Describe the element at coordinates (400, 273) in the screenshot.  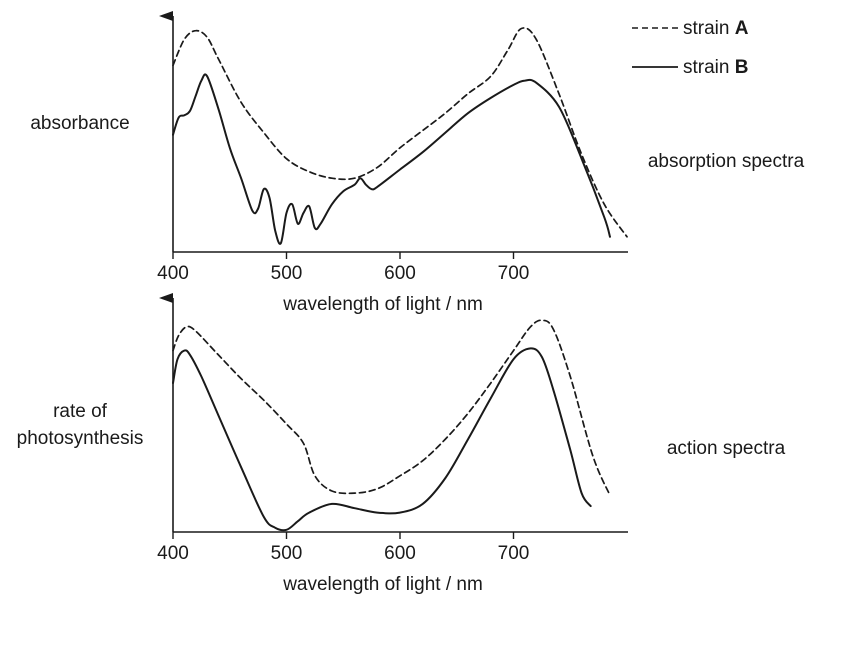
I see `absorption-x-tick-label: 600` at that location.